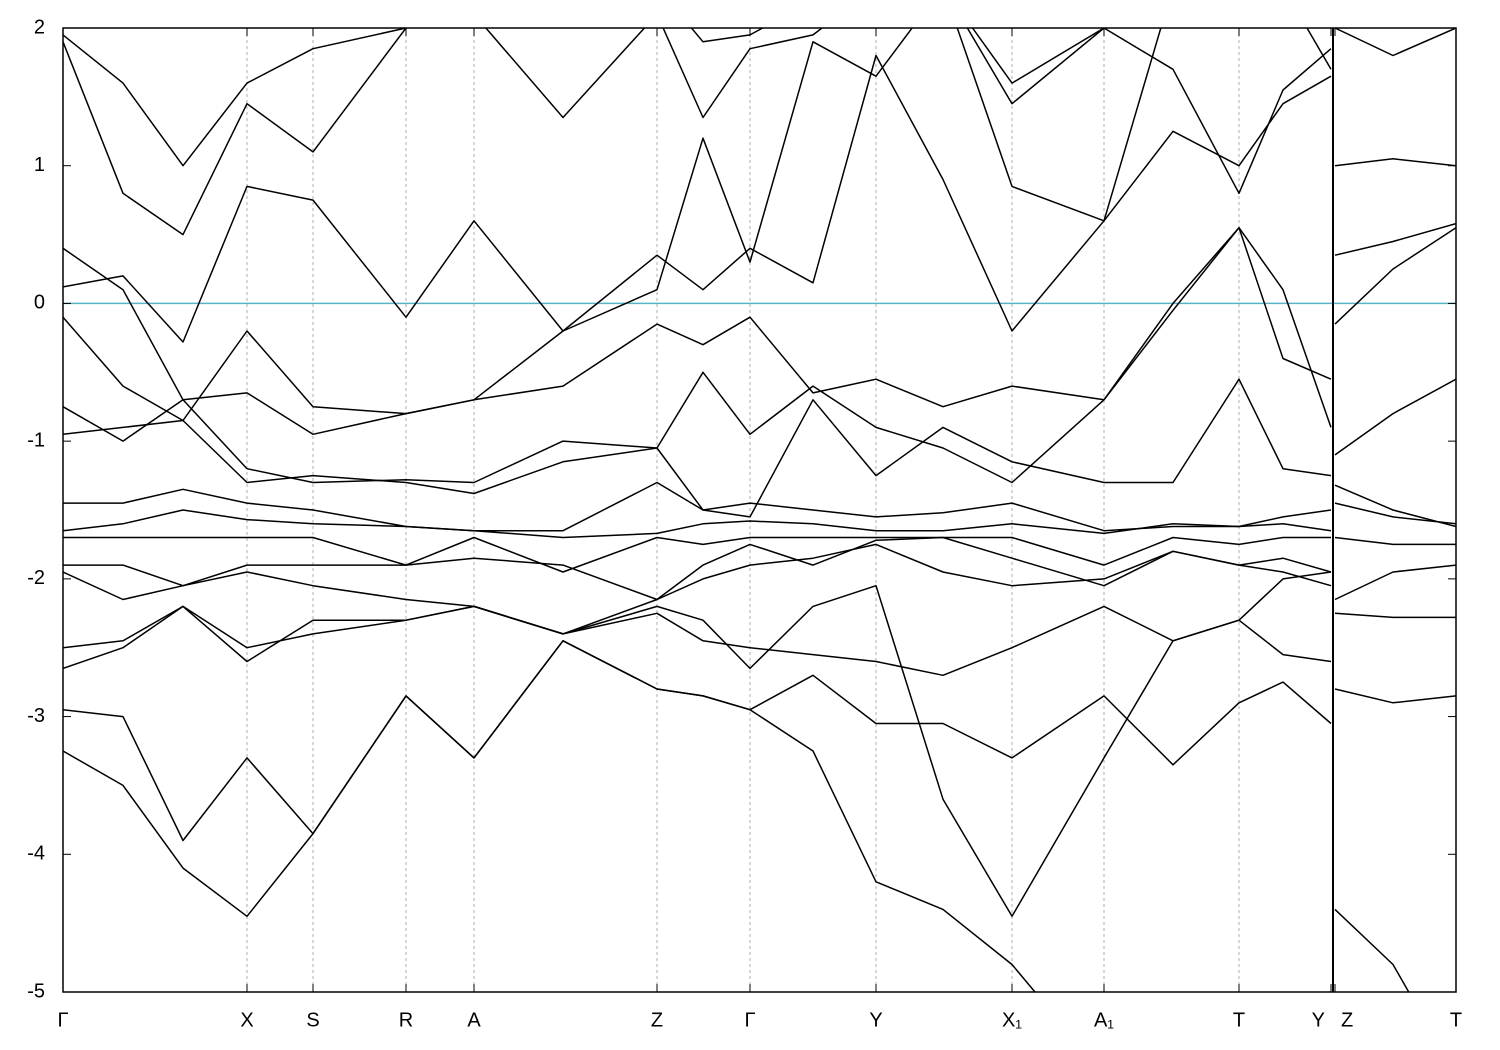 This screenshot has height=1050, width=1500. I want to click on x-tick-label: A, so click(474, 1020).